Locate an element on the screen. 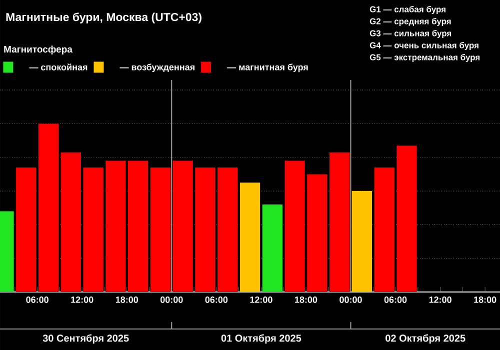 The height and width of the screenshot is (350, 500). text: G3 — сильная буря is located at coordinates (411, 34).